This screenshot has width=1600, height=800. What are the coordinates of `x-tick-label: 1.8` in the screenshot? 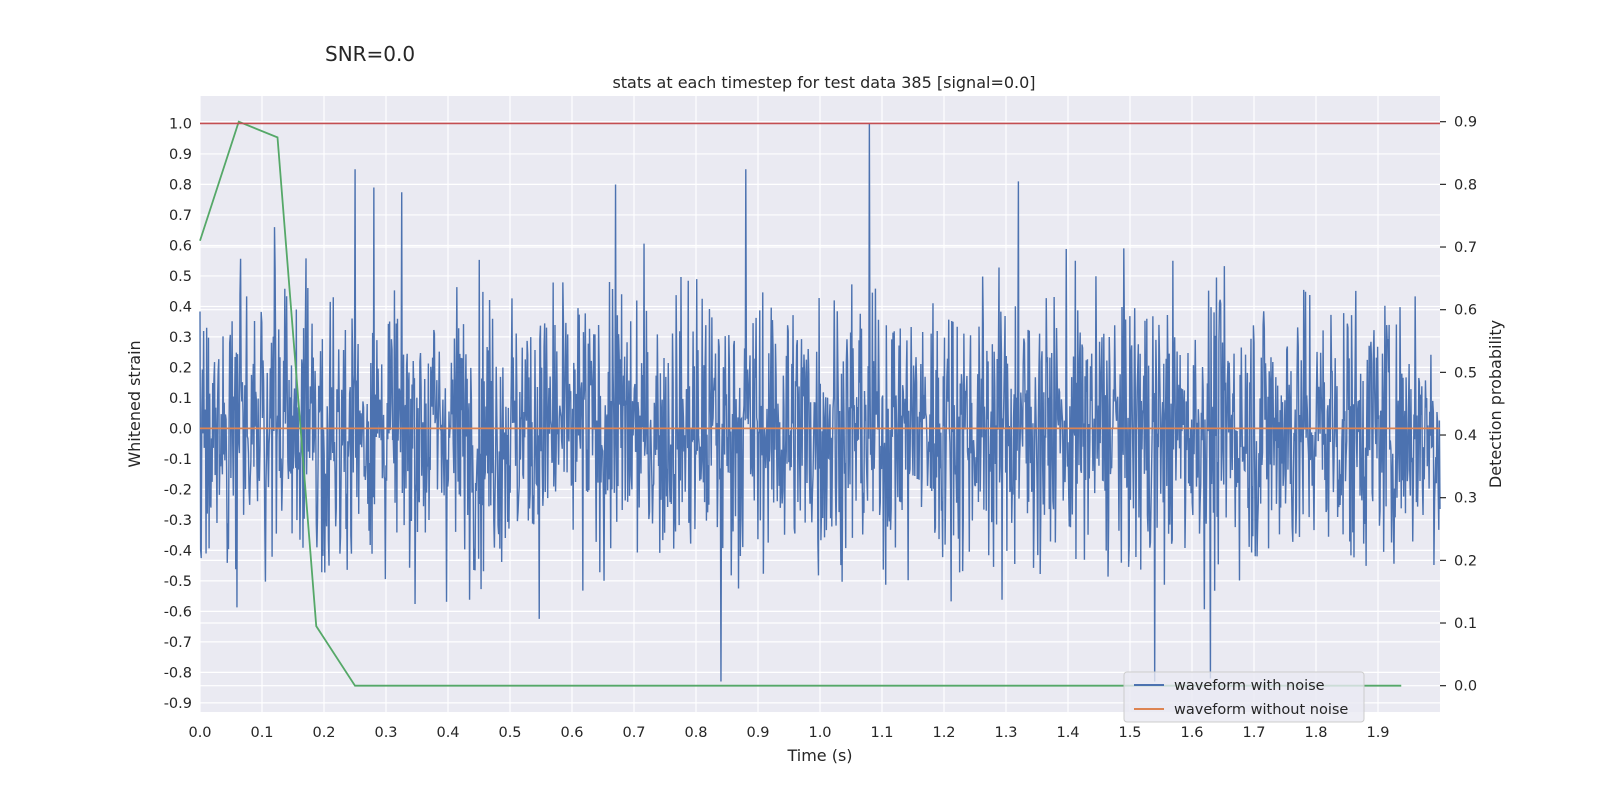 It's located at (1315, 733).